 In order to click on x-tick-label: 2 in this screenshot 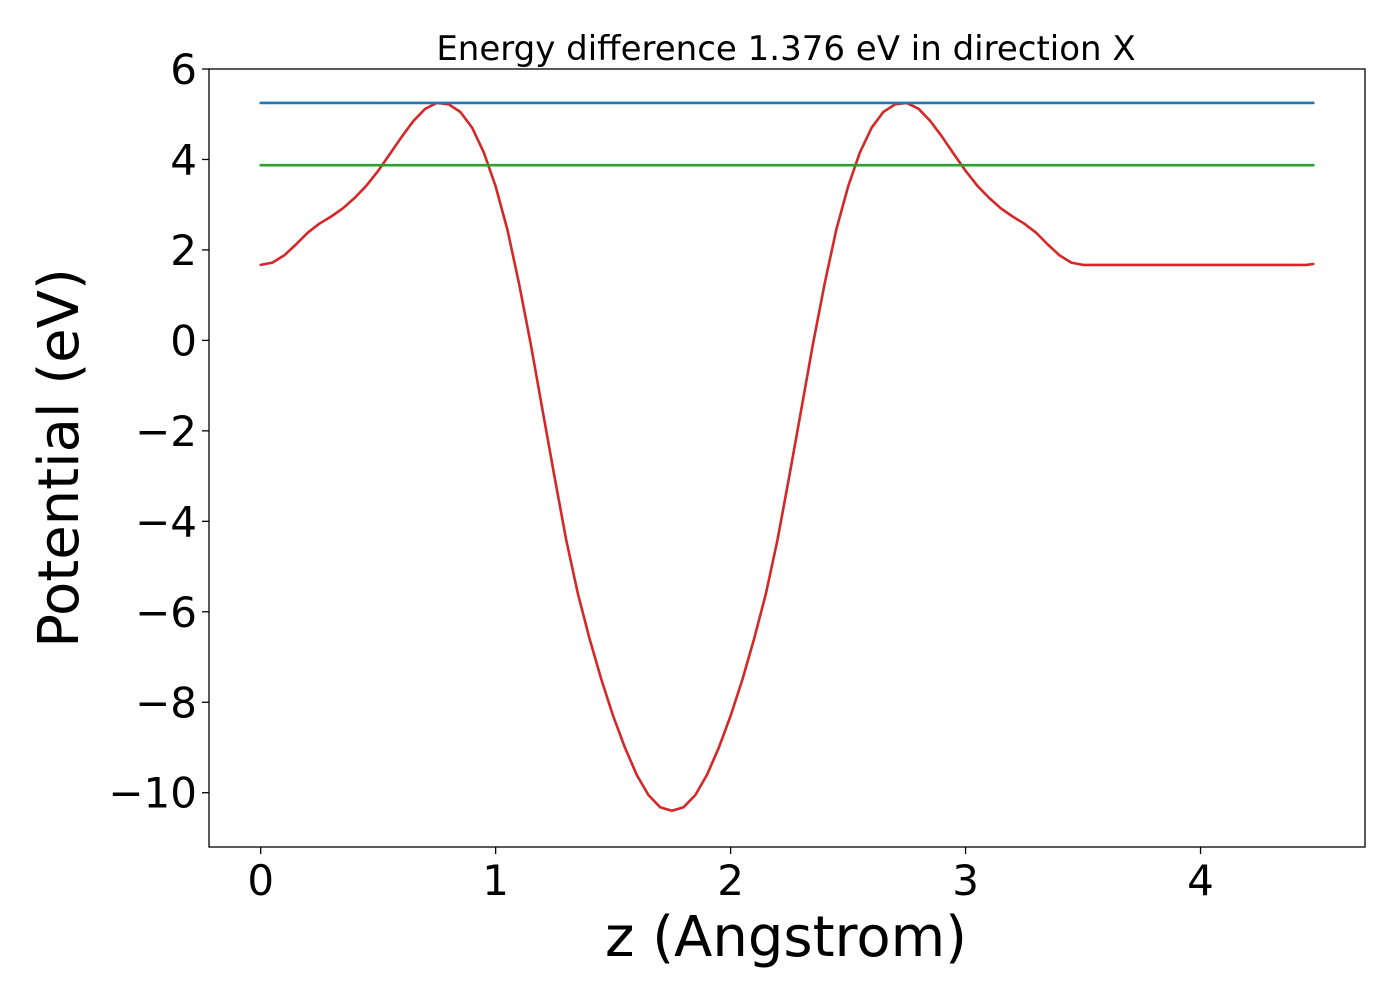, I will do `click(730, 880)`.